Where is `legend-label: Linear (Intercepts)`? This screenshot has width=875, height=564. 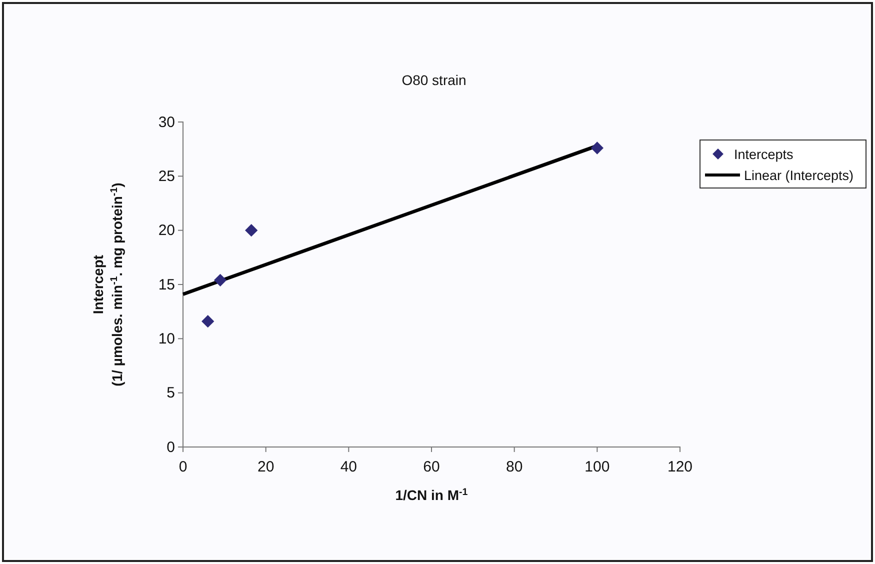 legend-label: Linear (Intercepts) is located at coordinates (799, 175).